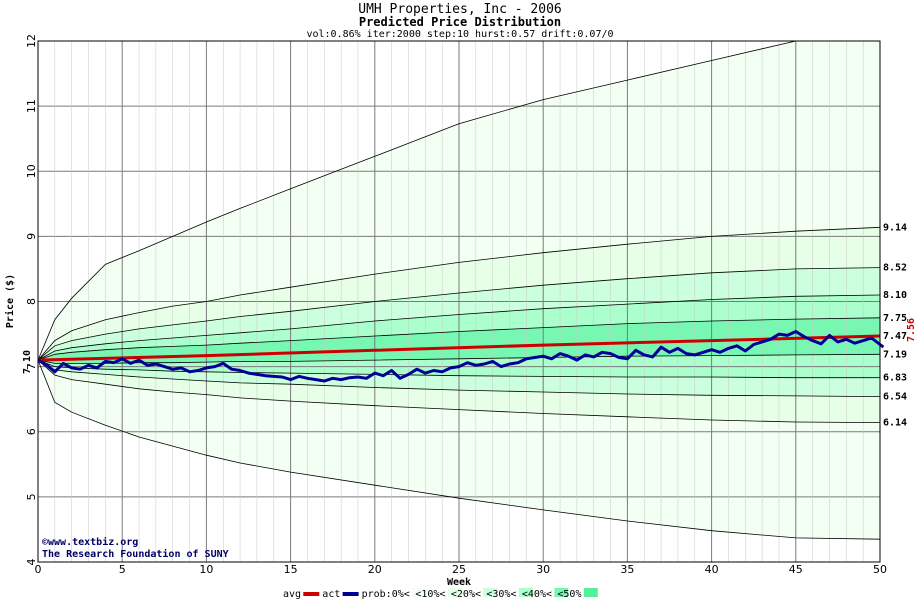 This screenshot has height=600, width=920. I want to click on y-tick-label: 10, so click(31, 171).